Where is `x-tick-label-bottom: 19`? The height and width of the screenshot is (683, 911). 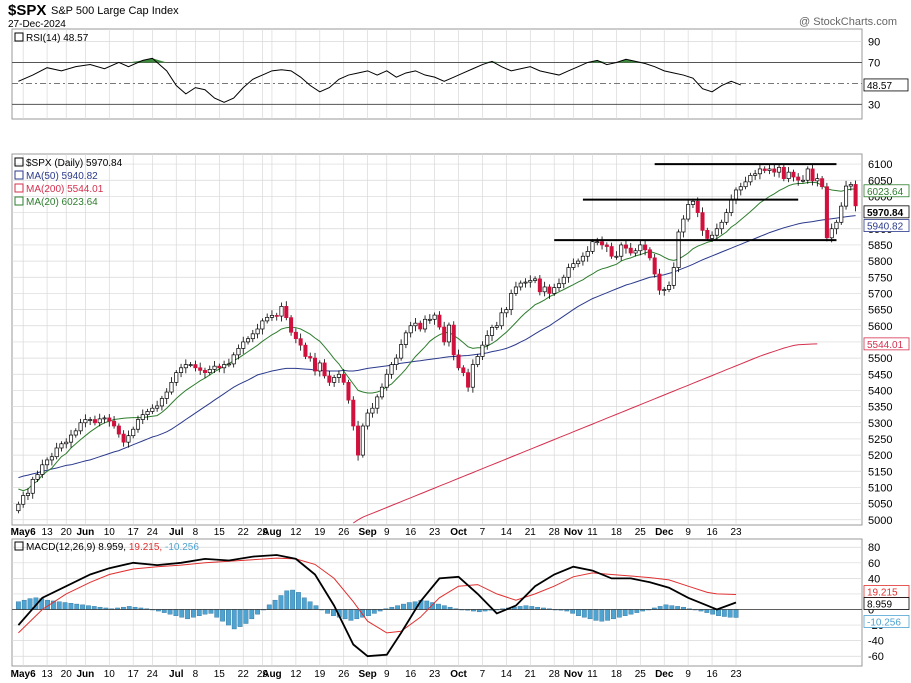 x-tick-label-bottom: 19 is located at coordinates (320, 674).